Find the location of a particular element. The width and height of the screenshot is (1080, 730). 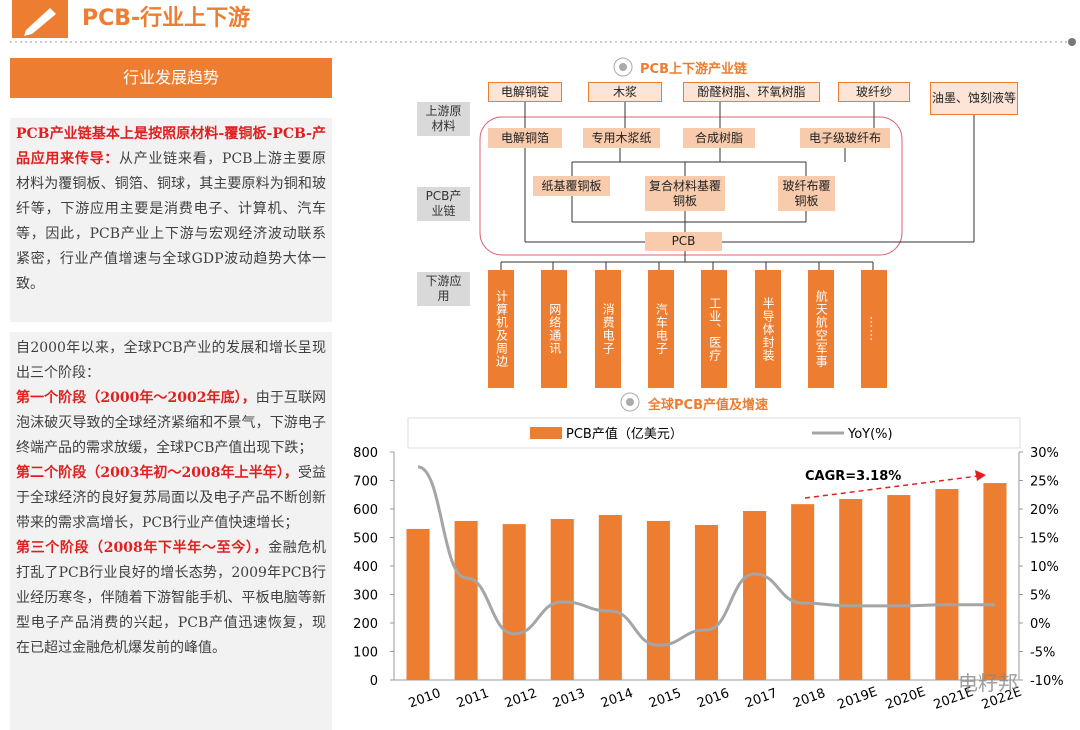

application: 半导体封装 is located at coordinates (767, 329).